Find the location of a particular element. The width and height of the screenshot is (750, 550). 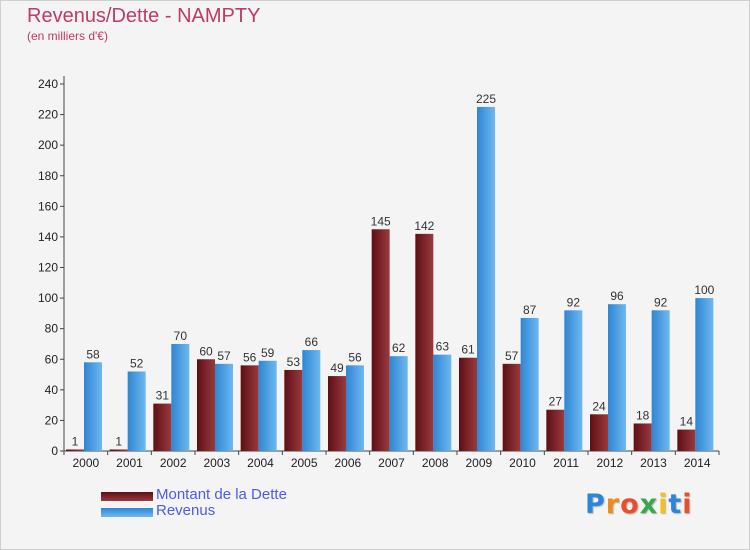

data-label: 53 is located at coordinates (294, 362).